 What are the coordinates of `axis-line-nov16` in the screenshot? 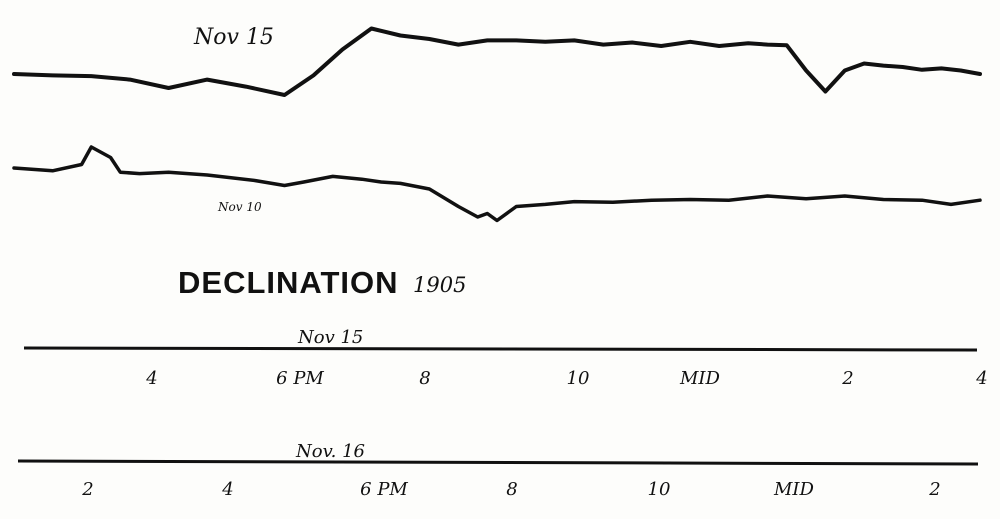 It's located at (498, 462).